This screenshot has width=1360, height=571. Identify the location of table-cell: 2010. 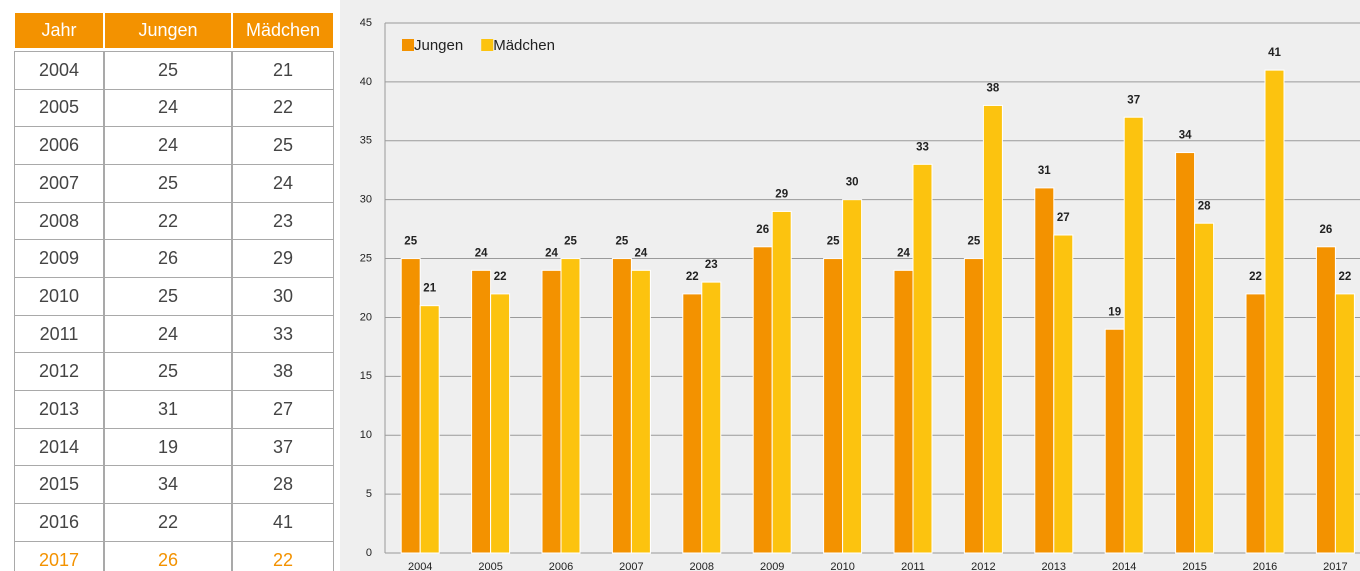
(59, 296).